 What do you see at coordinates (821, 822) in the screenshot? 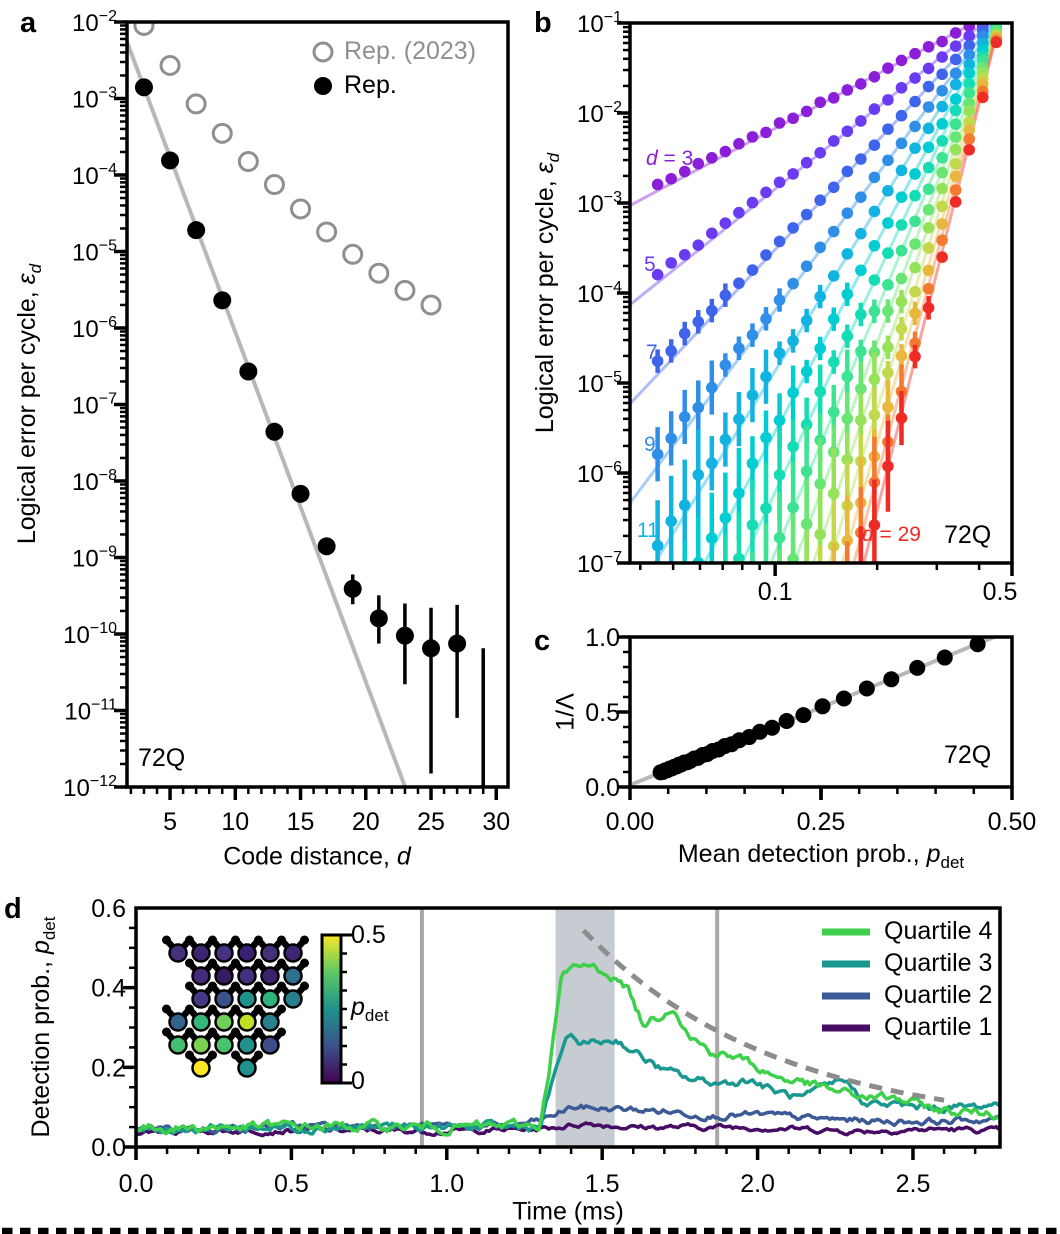
I see `svg-text: 0.25` at bounding box center [821, 822].